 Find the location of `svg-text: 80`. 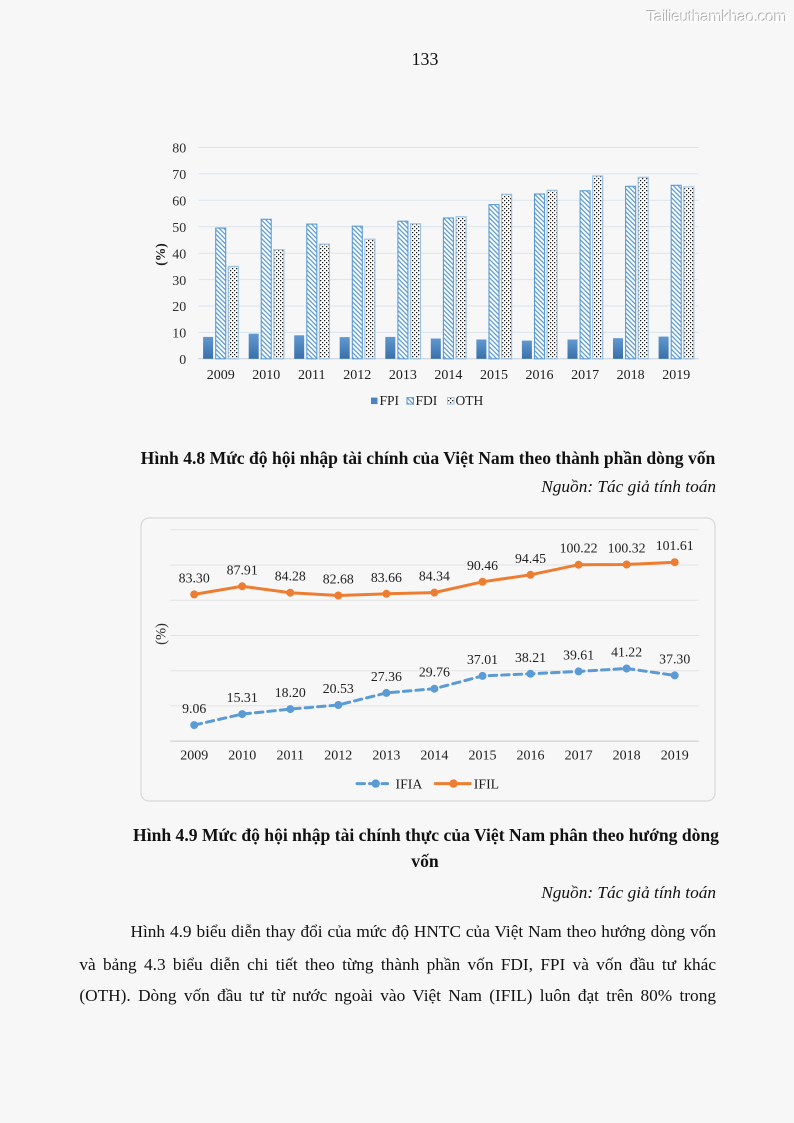

svg-text: 80 is located at coordinates (179, 149).